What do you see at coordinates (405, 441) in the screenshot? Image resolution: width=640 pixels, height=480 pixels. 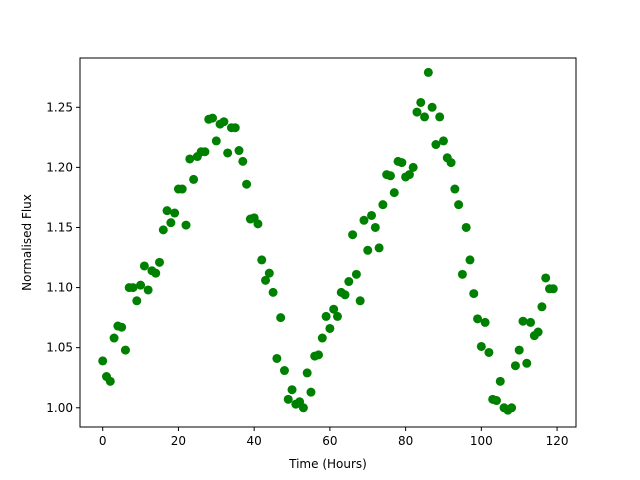 I see `x-tick-label: 80` at bounding box center [405, 441].